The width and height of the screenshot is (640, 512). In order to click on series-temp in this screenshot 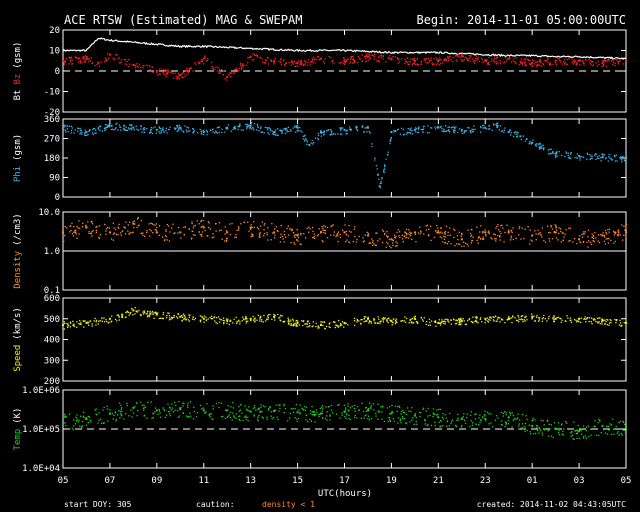, I will do `click(344, 420)`.